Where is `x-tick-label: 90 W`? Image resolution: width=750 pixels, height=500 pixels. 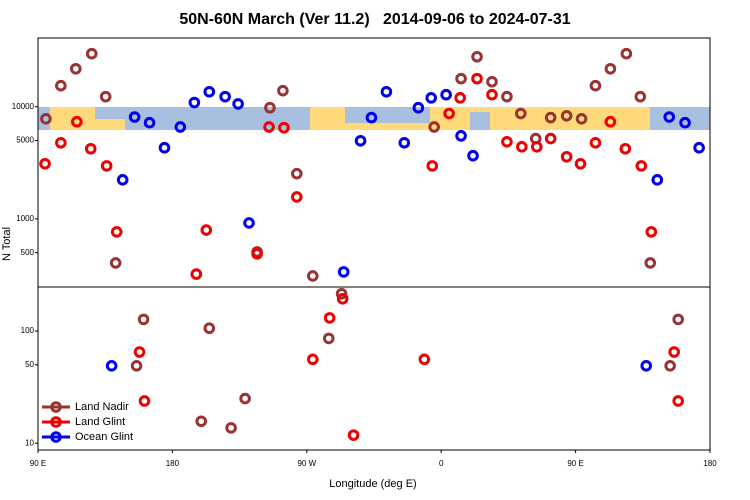 x-tick-label: 90 W is located at coordinates (306, 463).